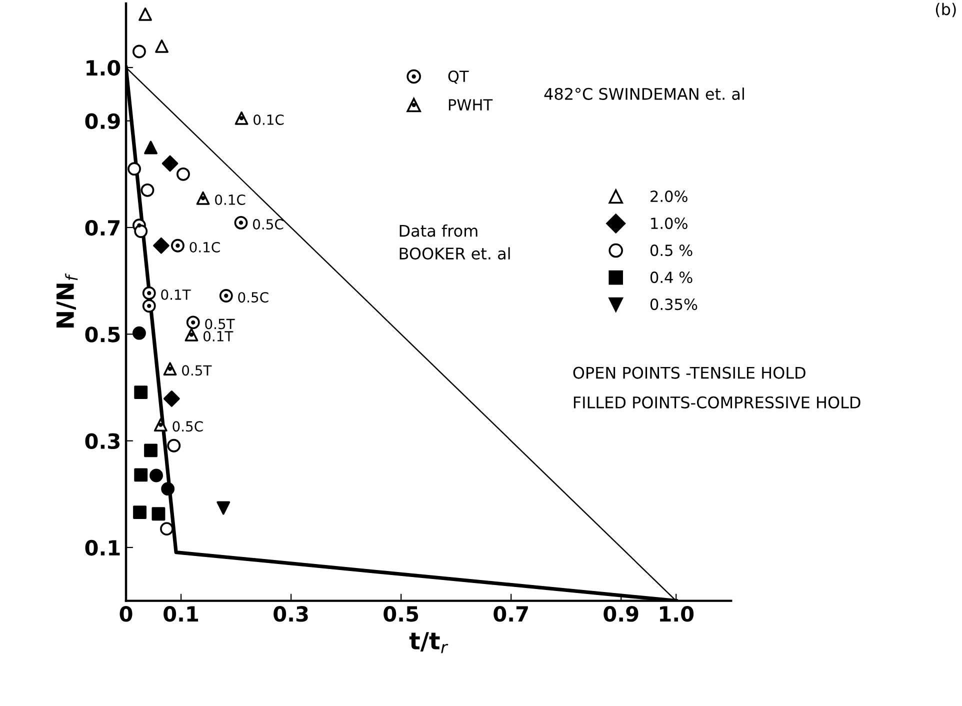 The image size is (962, 706). What do you see at coordinates (677, 614) in the screenshot?
I see `x-tick-label: 1.0` at bounding box center [677, 614].